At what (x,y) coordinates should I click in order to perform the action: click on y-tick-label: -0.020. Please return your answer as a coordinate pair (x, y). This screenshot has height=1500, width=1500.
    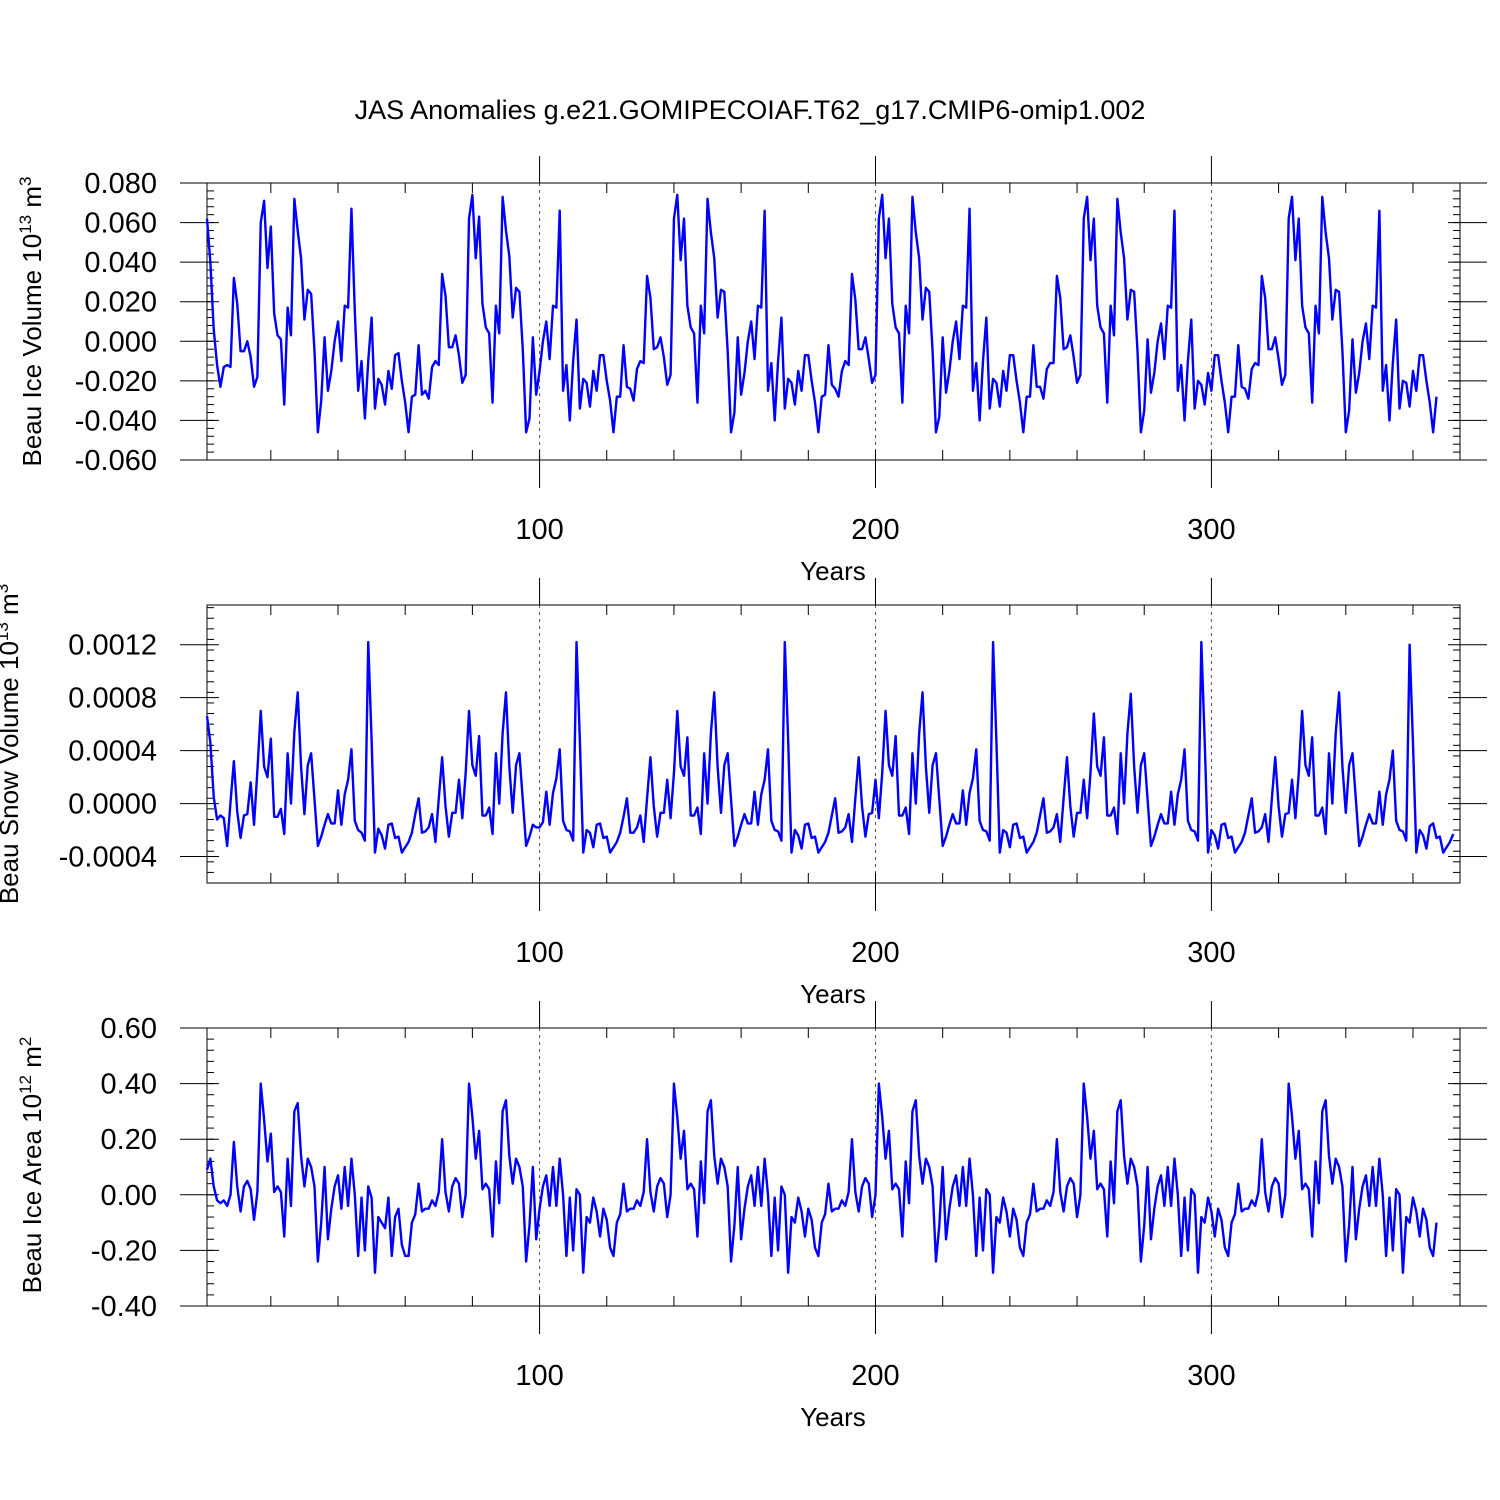
    Looking at the image, I should click on (116, 382).